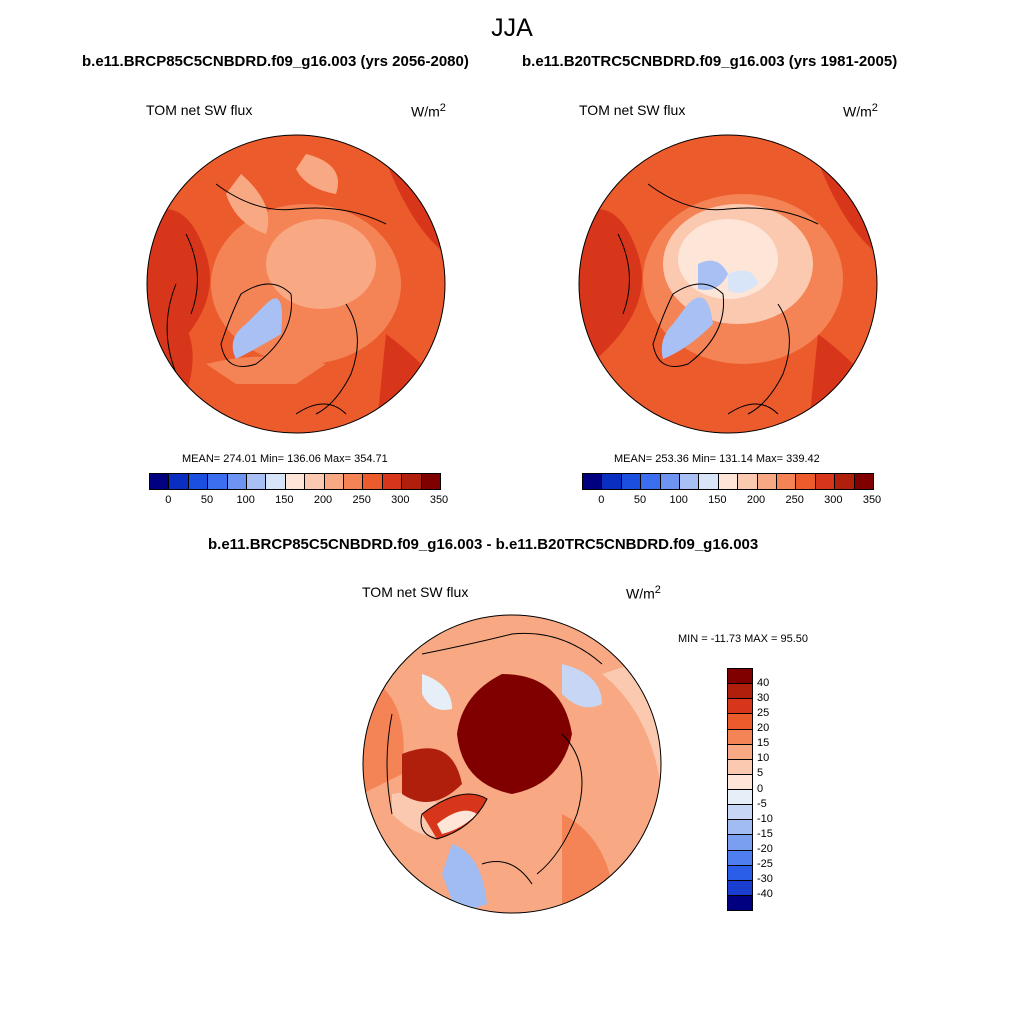  I want to click on panel-2-units-label: W/m2, so click(860, 111).